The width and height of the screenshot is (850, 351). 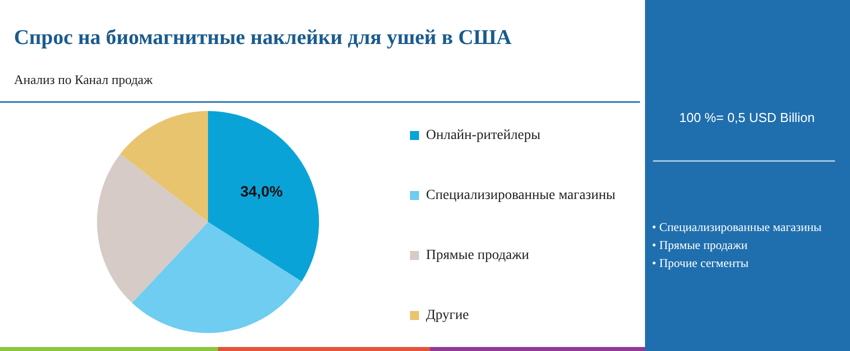 I want to click on legend-label: Онлайн-ритейлеры, so click(x=483, y=136).